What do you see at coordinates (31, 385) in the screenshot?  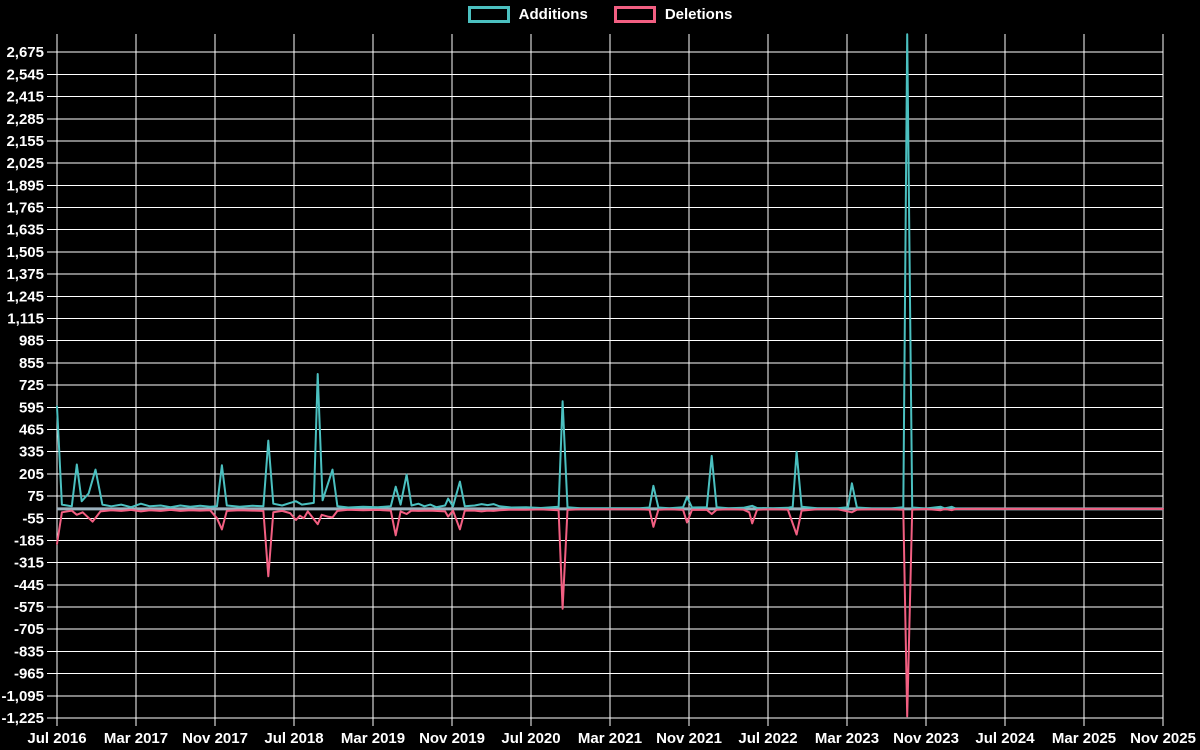 I see `y-tick-label: 725` at bounding box center [31, 385].